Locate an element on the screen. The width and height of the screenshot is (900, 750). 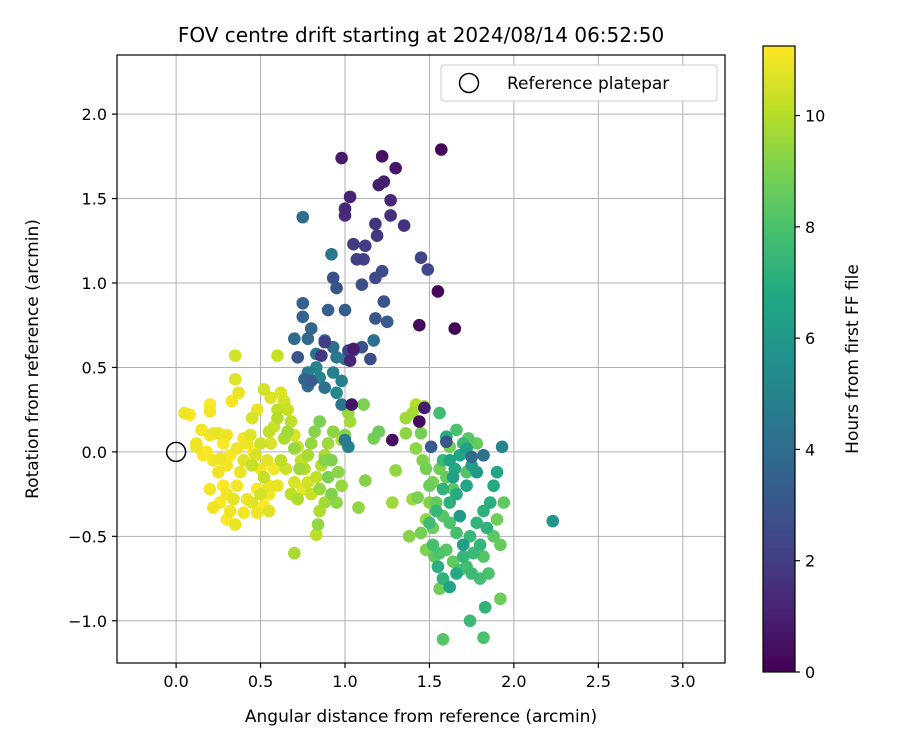
colorbar-tick-label: 0 is located at coordinates (810, 672).